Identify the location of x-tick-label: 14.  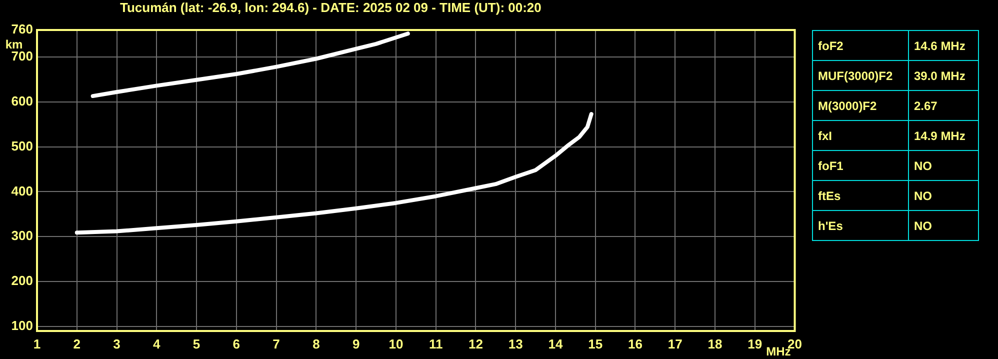
(556, 344).